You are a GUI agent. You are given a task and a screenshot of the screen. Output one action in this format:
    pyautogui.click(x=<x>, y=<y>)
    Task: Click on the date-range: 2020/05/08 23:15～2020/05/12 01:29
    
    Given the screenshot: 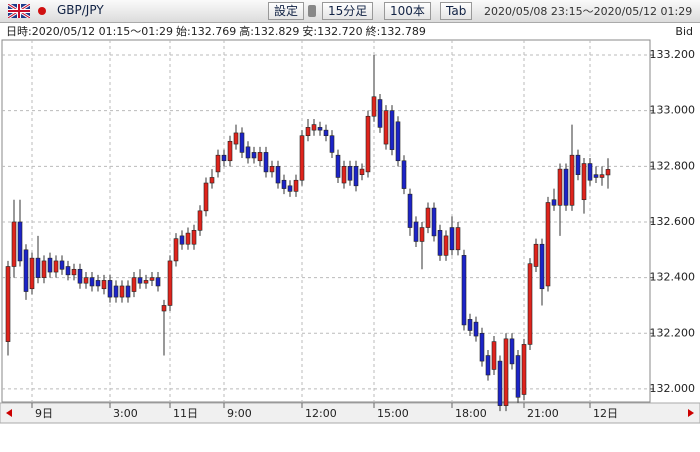 What is the action you would take?
    pyautogui.click(x=588, y=11)
    